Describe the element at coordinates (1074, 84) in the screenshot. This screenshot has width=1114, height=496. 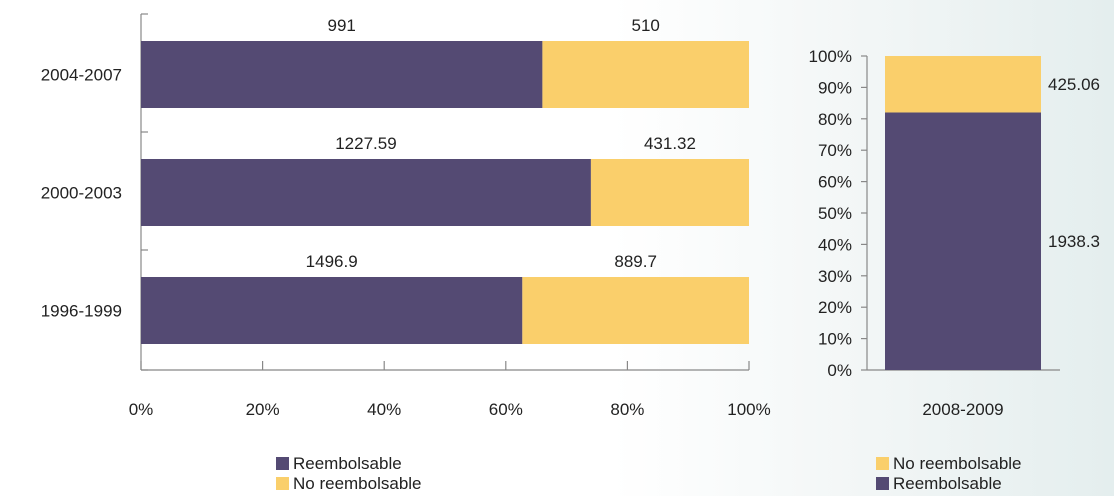
I see `data-label: 425.06` at that location.